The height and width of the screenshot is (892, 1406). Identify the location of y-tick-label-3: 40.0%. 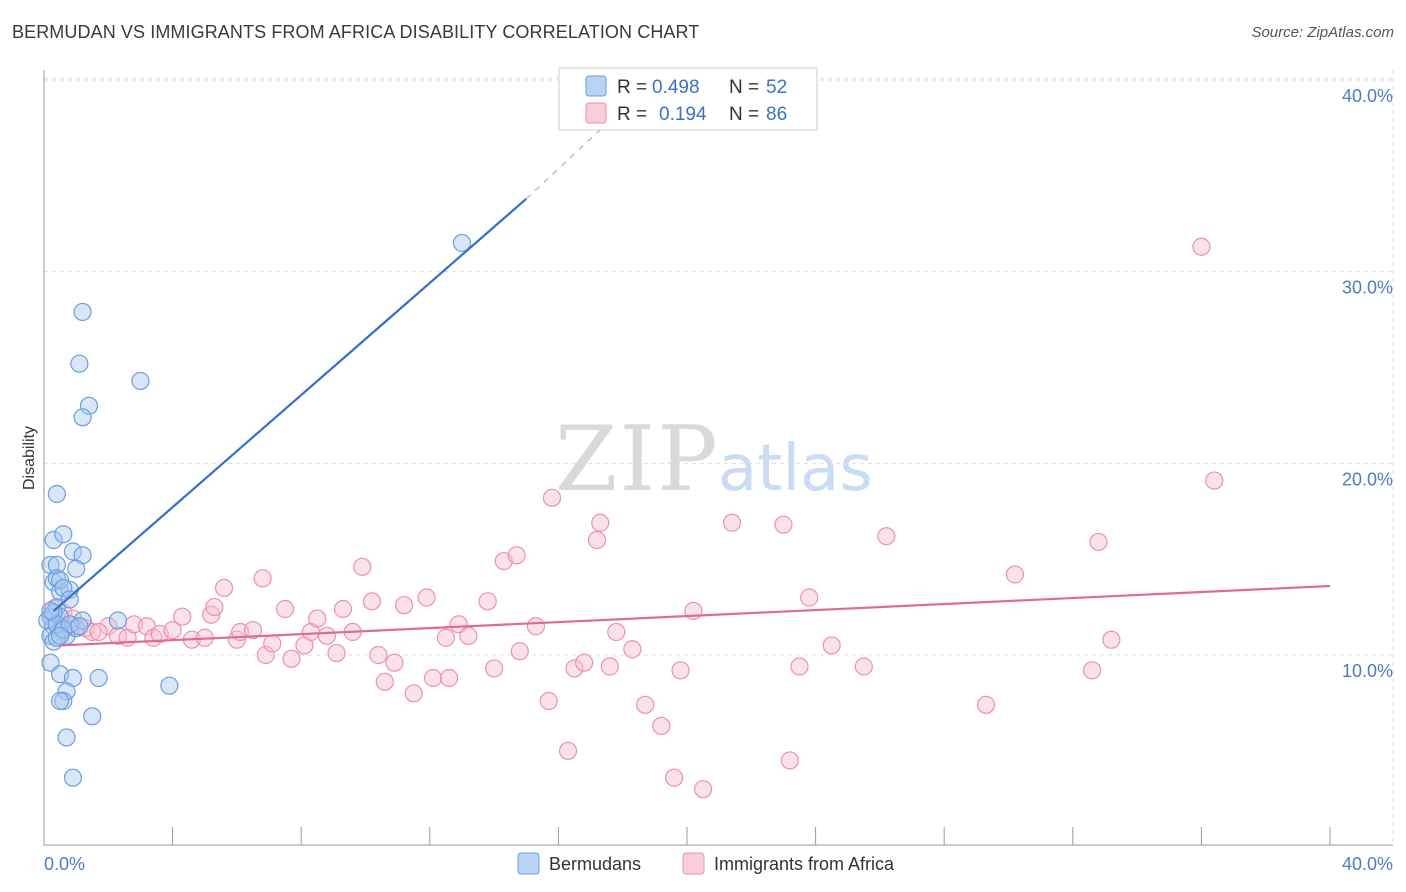
(1367, 96).